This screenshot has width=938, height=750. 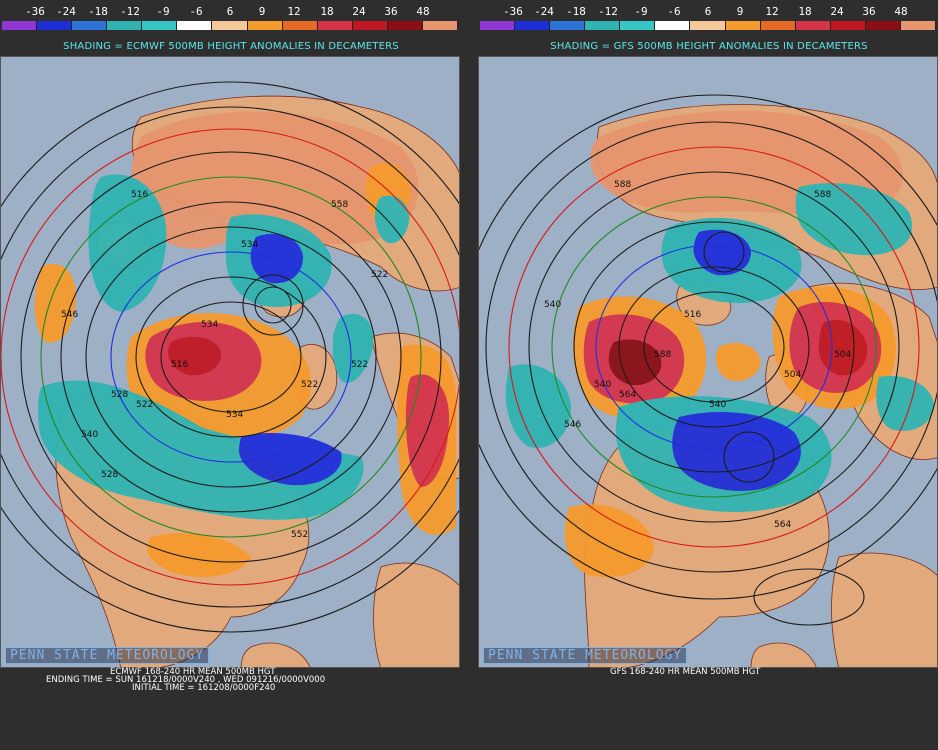 What do you see at coordinates (230, 25) in the screenshot?
I see `anomaly-colorbar` at bounding box center [230, 25].